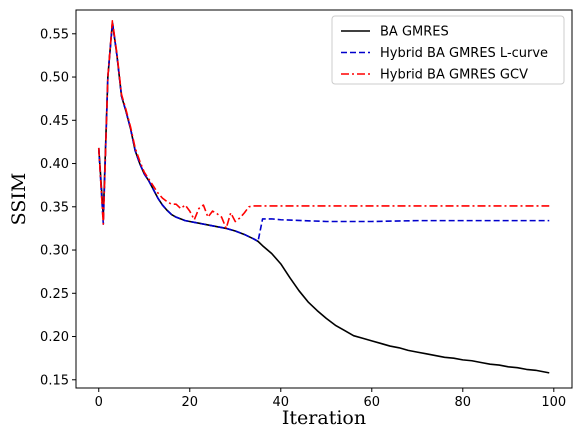  What do you see at coordinates (464, 53) in the screenshot?
I see `legend-label-2: Hybrid BA GMRES L-curve` at bounding box center [464, 53].